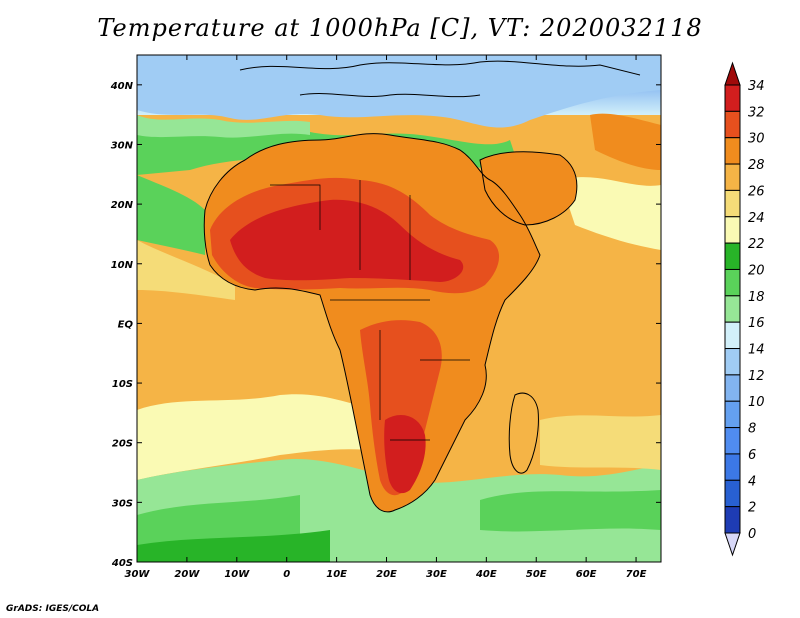 Image resolution: width=800 pixels, height=618 pixels. Describe the element at coordinates (401, 408) in the screenshot. I see `field-south-africa-hot` at that location.